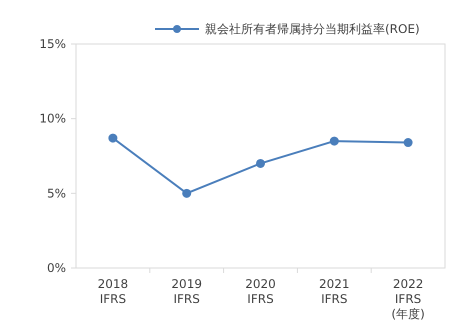 This screenshot has height=330, width=455. I want to click on y-tick-label: 5%, so click(56, 193).